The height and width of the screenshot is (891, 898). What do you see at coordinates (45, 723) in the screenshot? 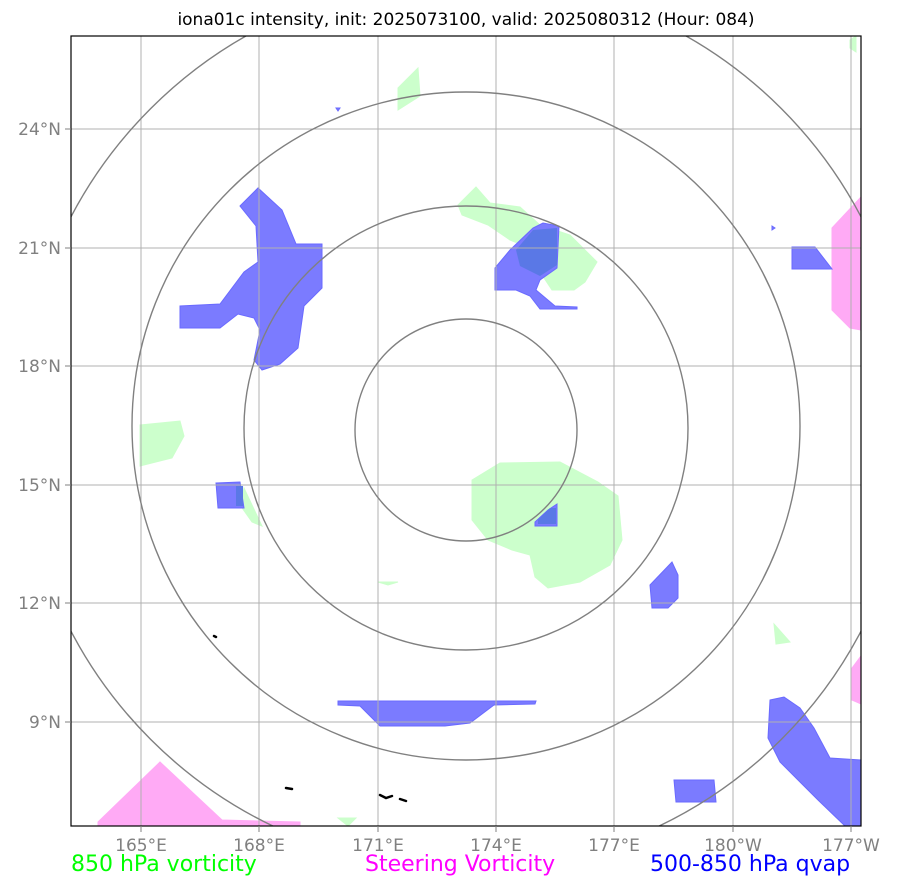
I see `lat-label: 9°N` at bounding box center [45, 723].